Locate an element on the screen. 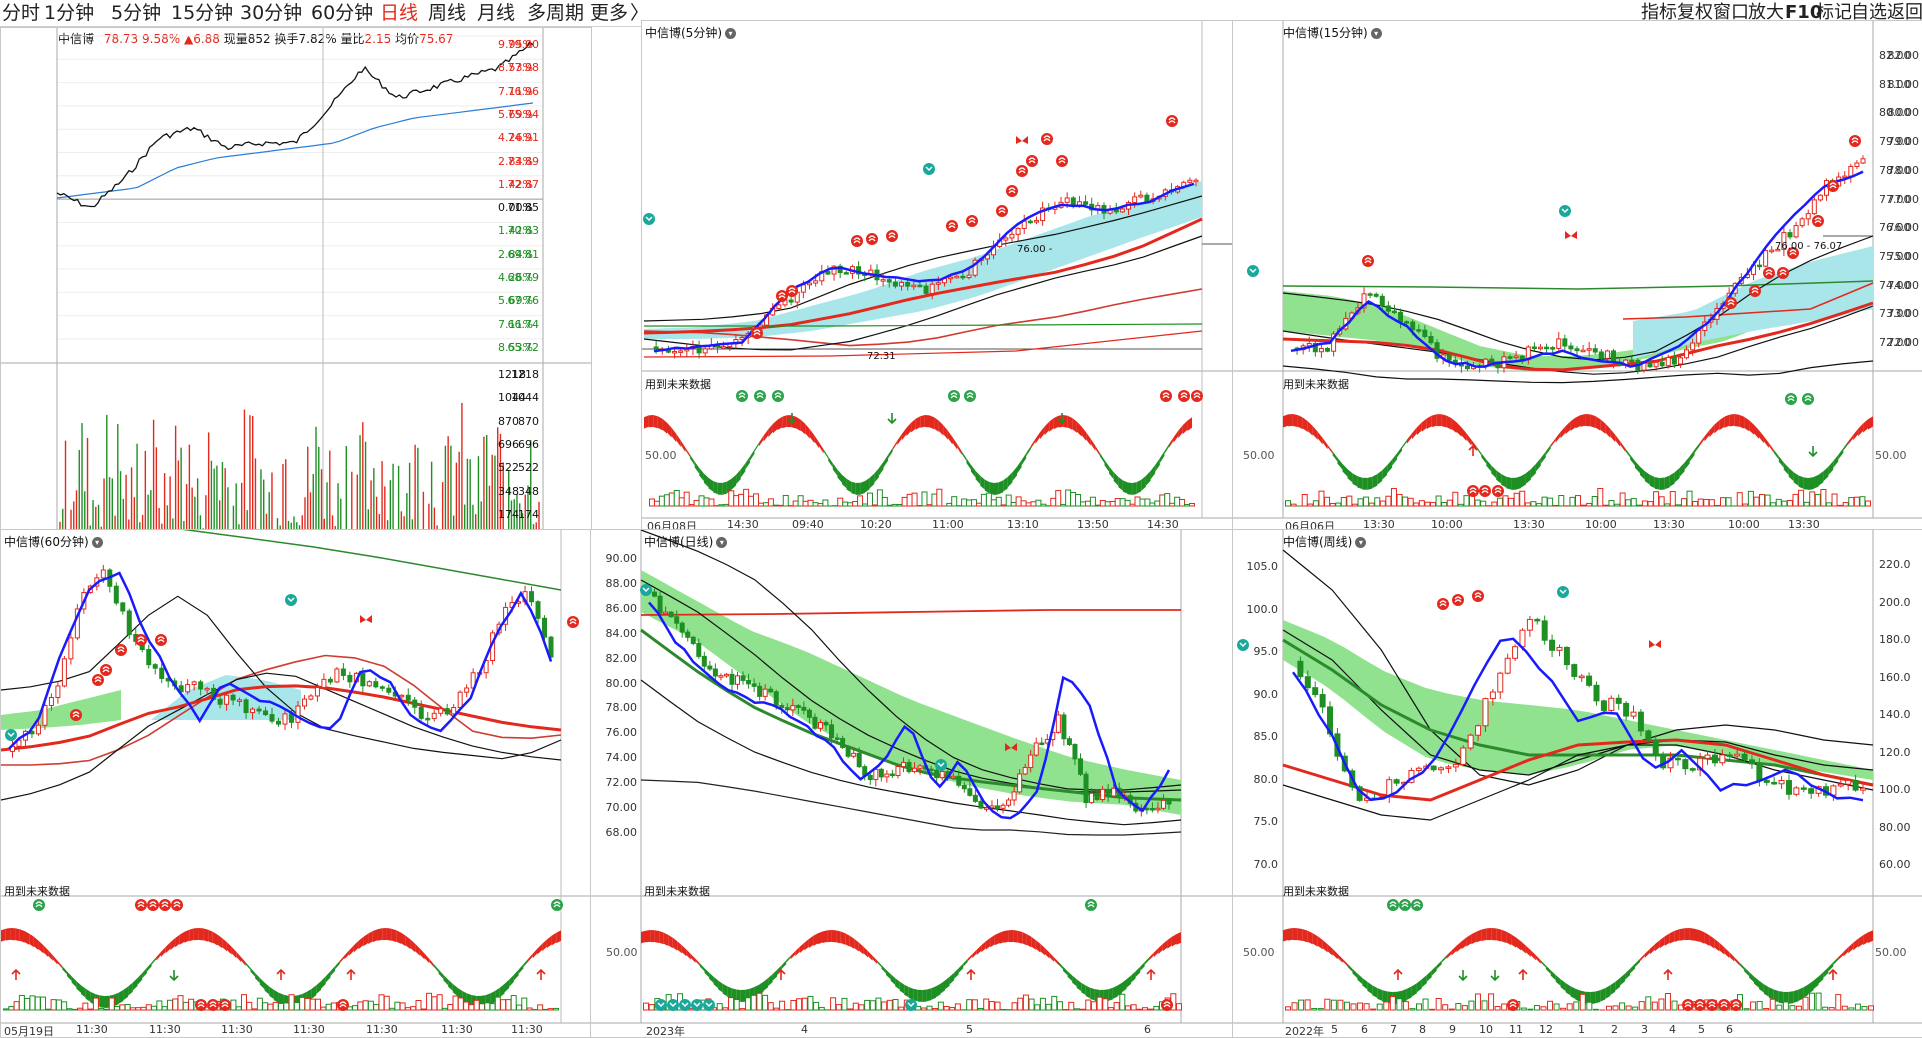 The width and height of the screenshot is (1922, 1038). tab-5min: 5分钟 is located at coordinates (136, 13).